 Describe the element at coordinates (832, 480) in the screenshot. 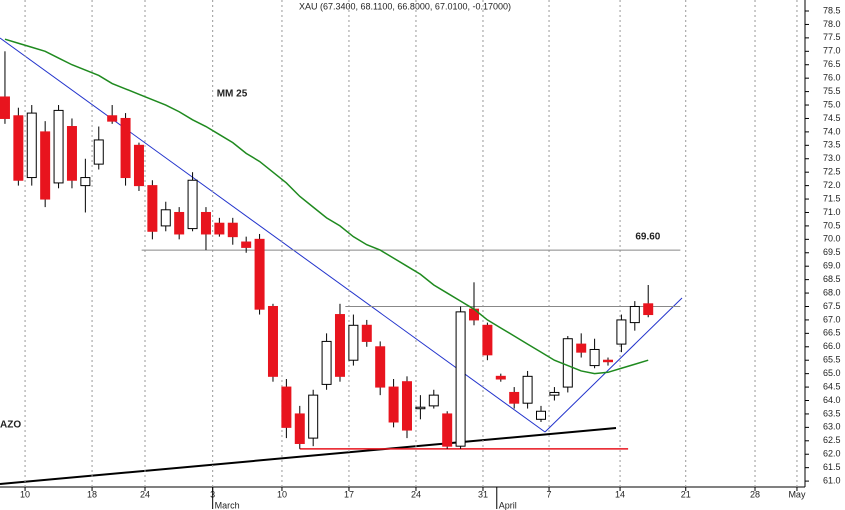

I see `y-tick-label: 61.0` at that location.